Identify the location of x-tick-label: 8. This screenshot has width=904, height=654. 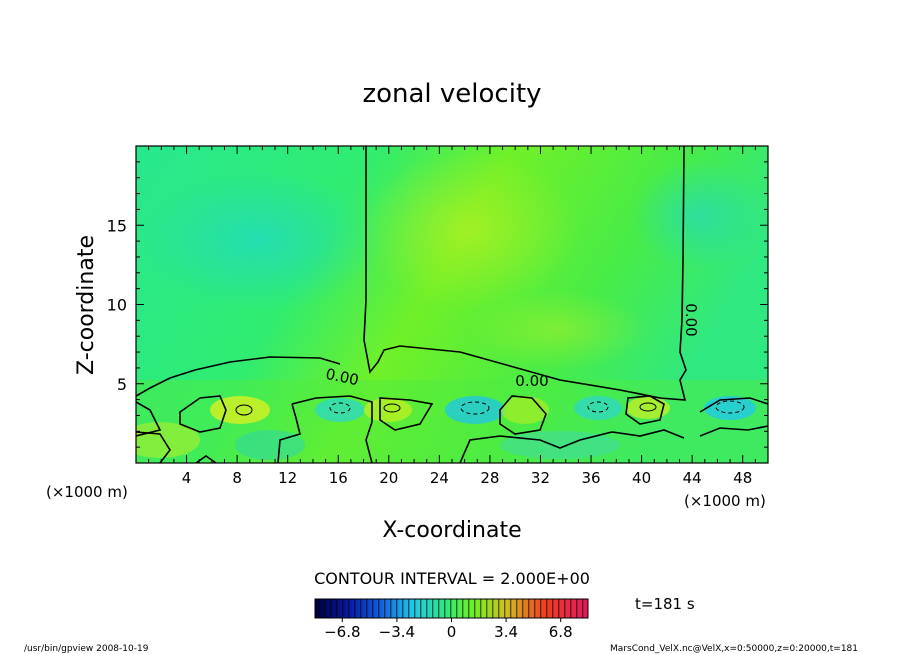
(237, 478).